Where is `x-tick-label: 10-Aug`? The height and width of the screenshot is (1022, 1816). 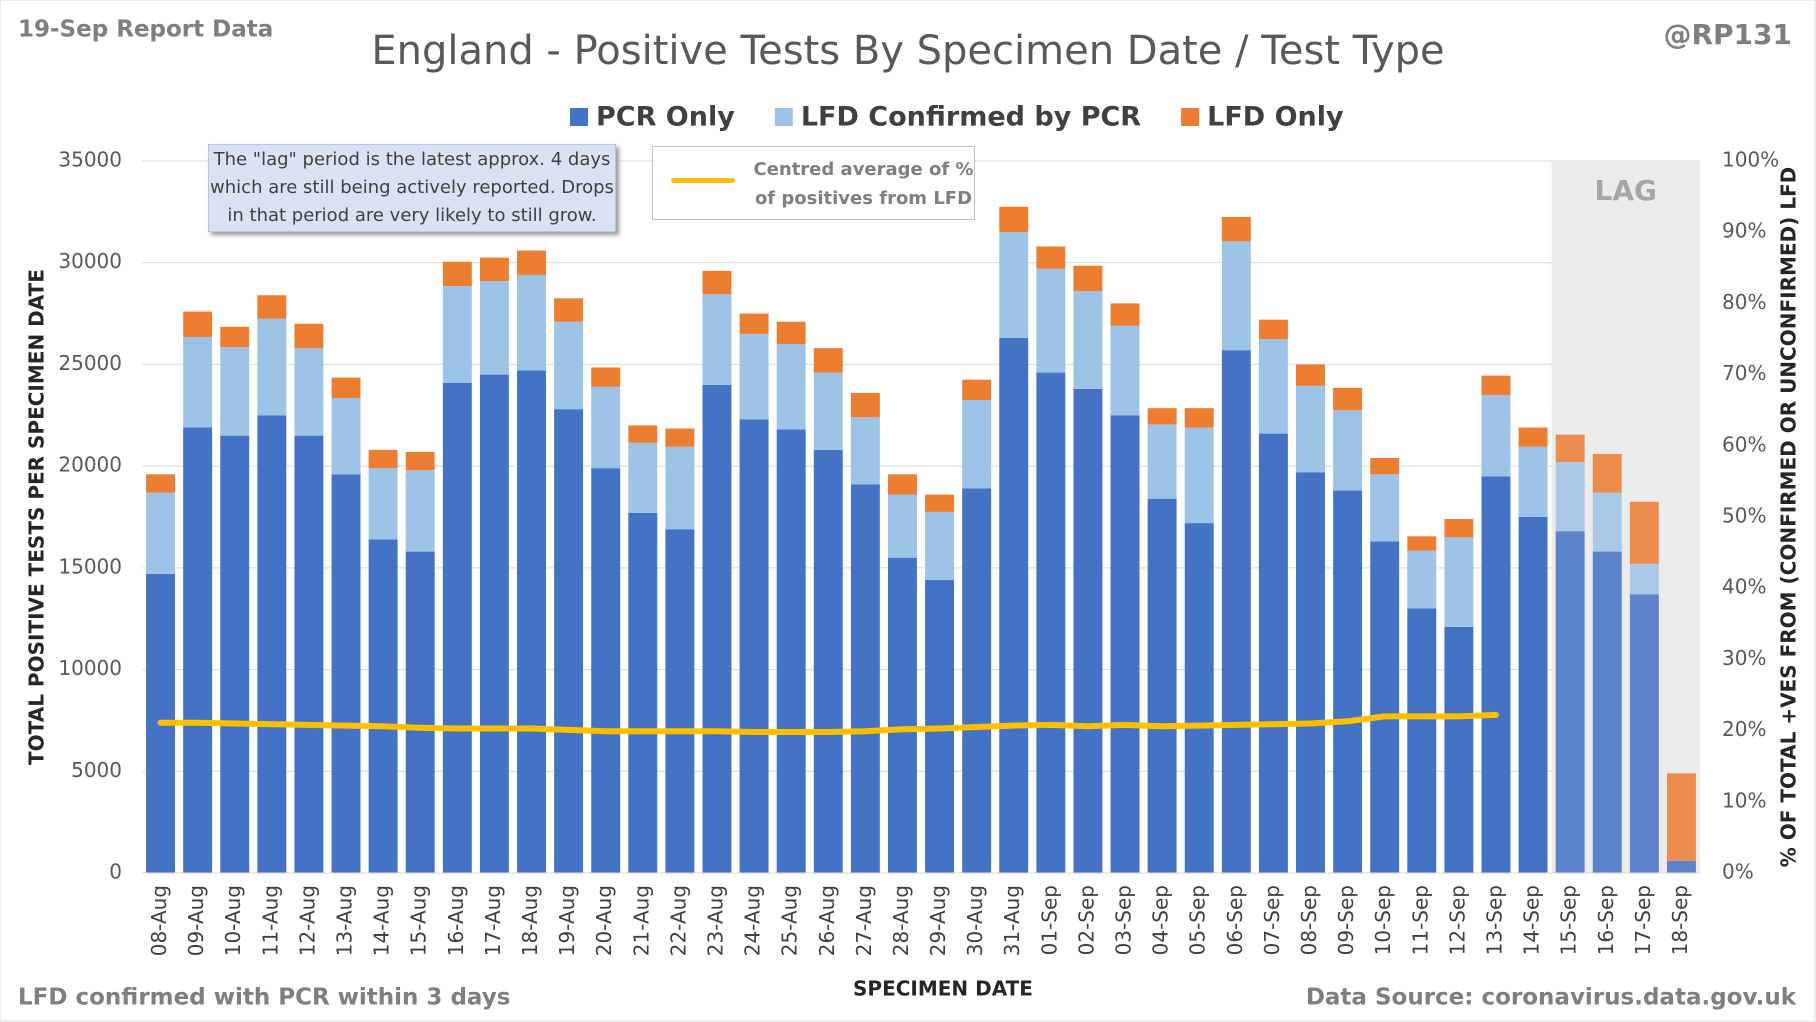
x-tick-label: 10-Aug is located at coordinates (233, 920).